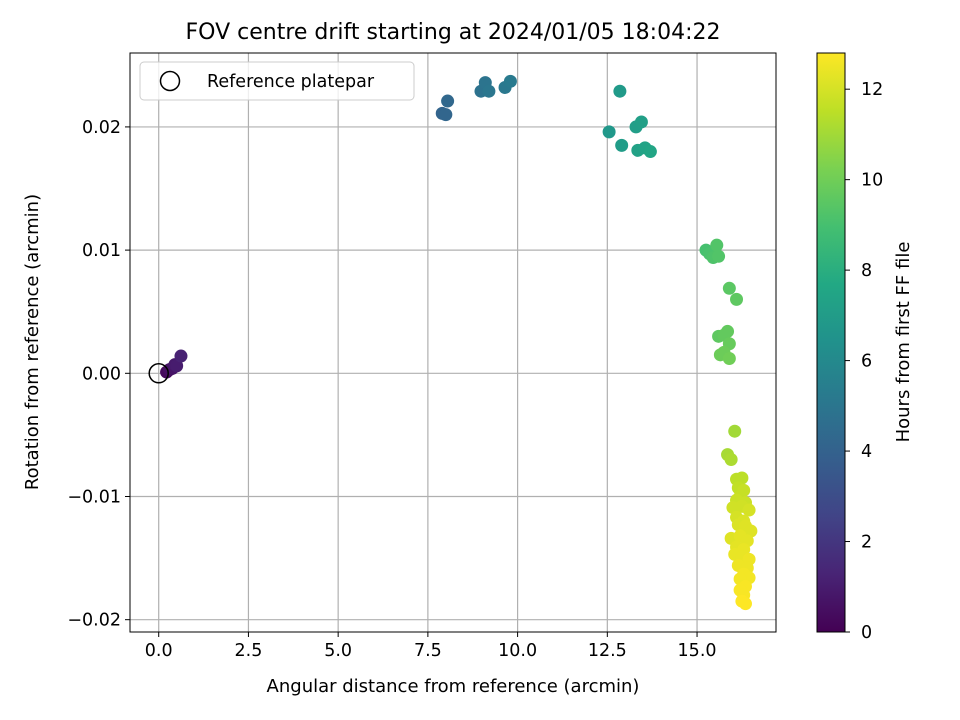 Image resolution: width=960 pixels, height=720 pixels. I want to click on y-tick-label: 0.01, so click(101, 251).